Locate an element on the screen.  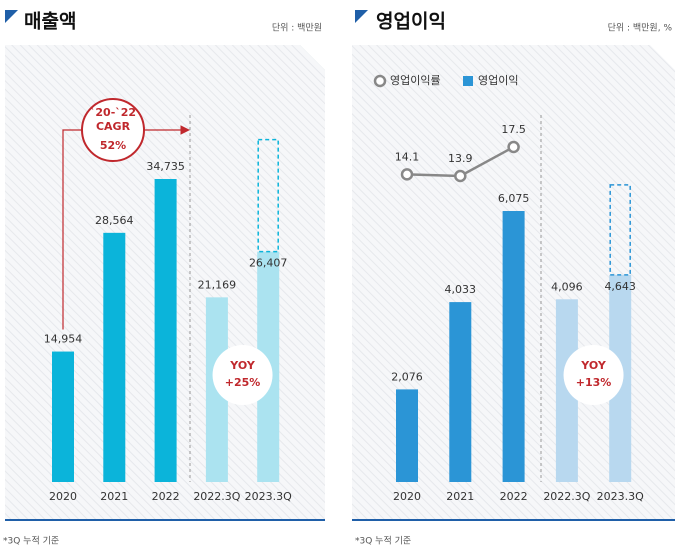
cagr-badge is located at coordinates (113, 130).